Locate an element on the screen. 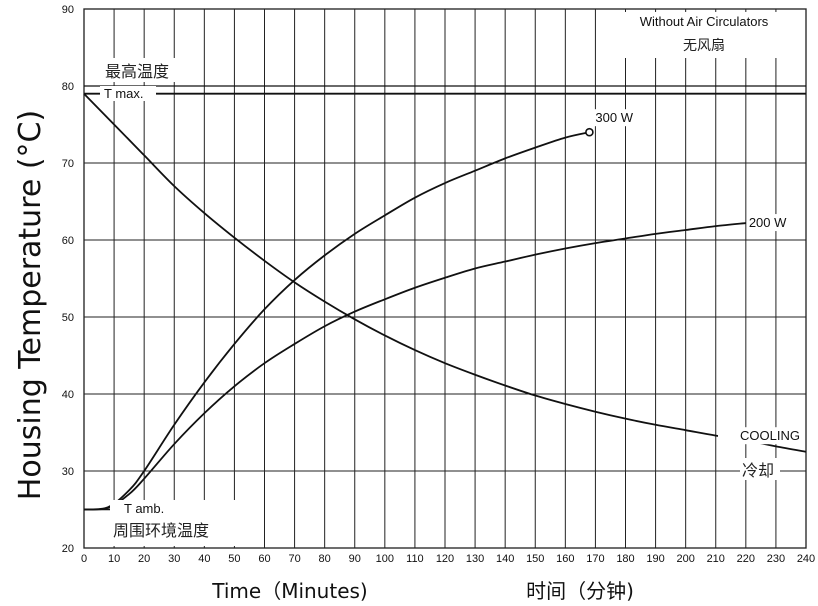 This screenshot has width=818, height=606. x-tick-label: 80 is located at coordinates (325, 559).